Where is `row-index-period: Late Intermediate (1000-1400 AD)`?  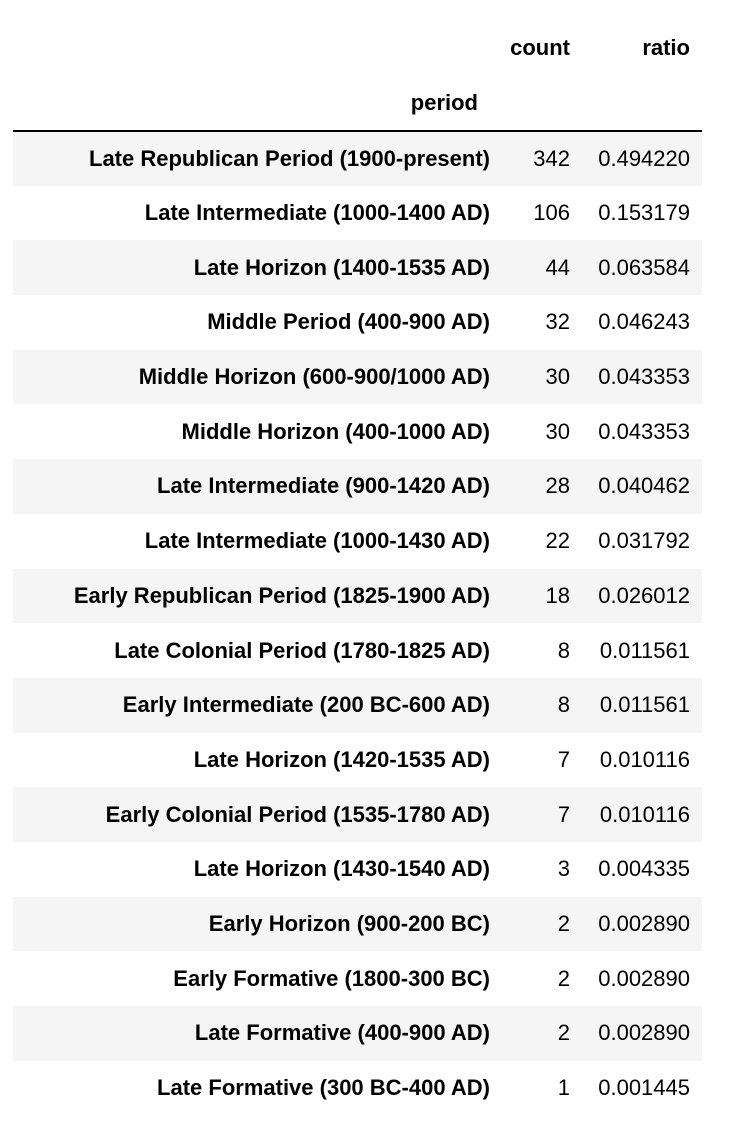
row-index-period: Late Intermediate (1000-1400 AD) is located at coordinates (317, 213).